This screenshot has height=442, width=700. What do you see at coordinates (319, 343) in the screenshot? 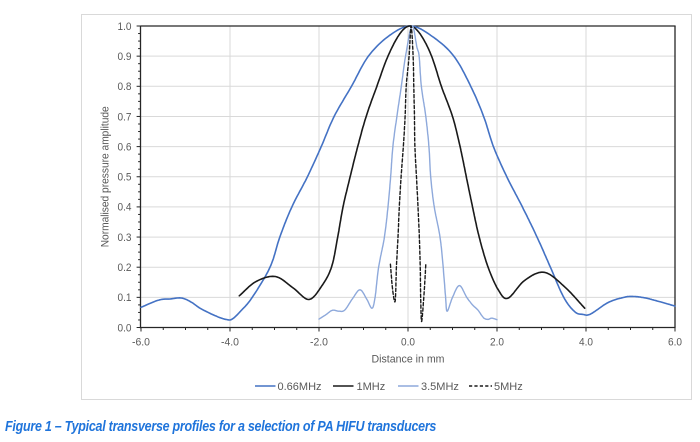
I see `svg-text: -2.0` at bounding box center [319, 343].